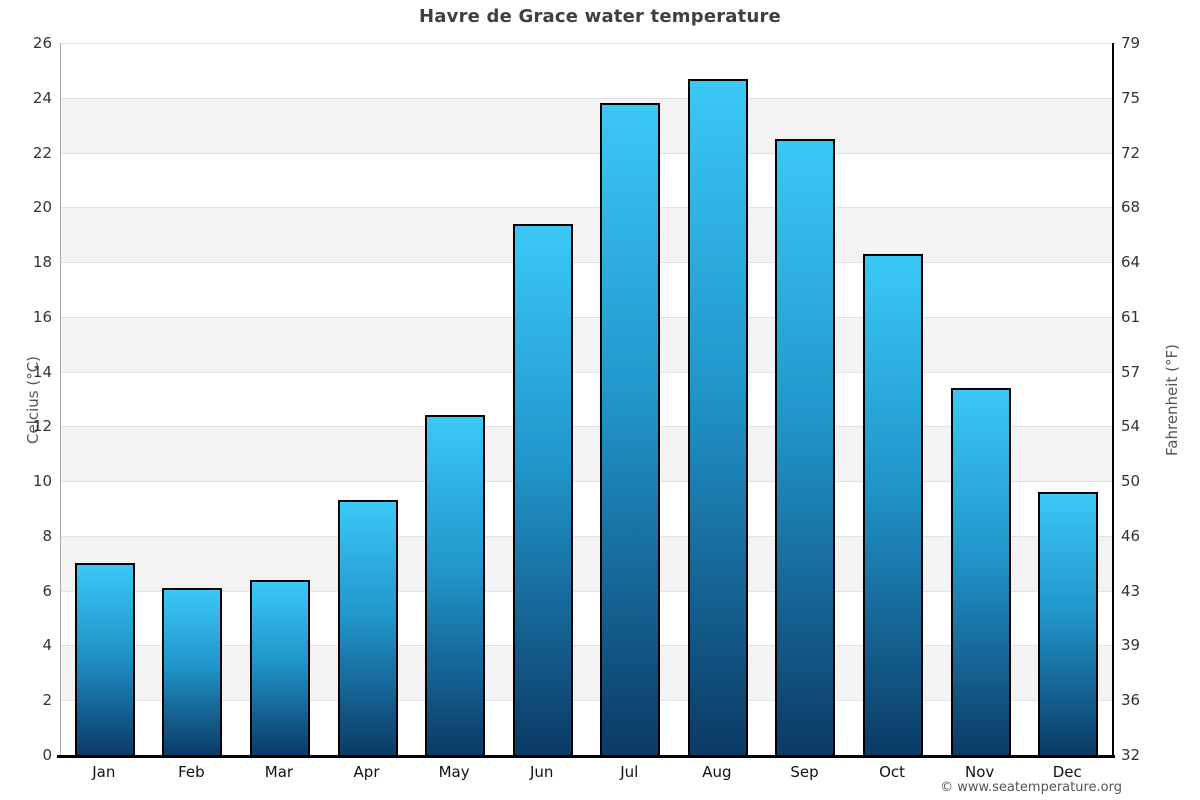 The width and height of the screenshot is (1200, 800). I want to click on celsius-tick-16: 16, so click(42, 316).